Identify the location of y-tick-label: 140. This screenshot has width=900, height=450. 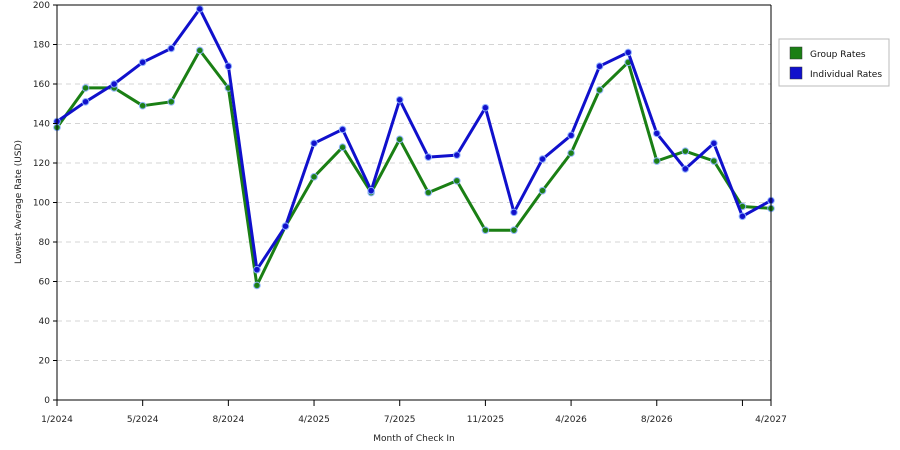
(41, 125).